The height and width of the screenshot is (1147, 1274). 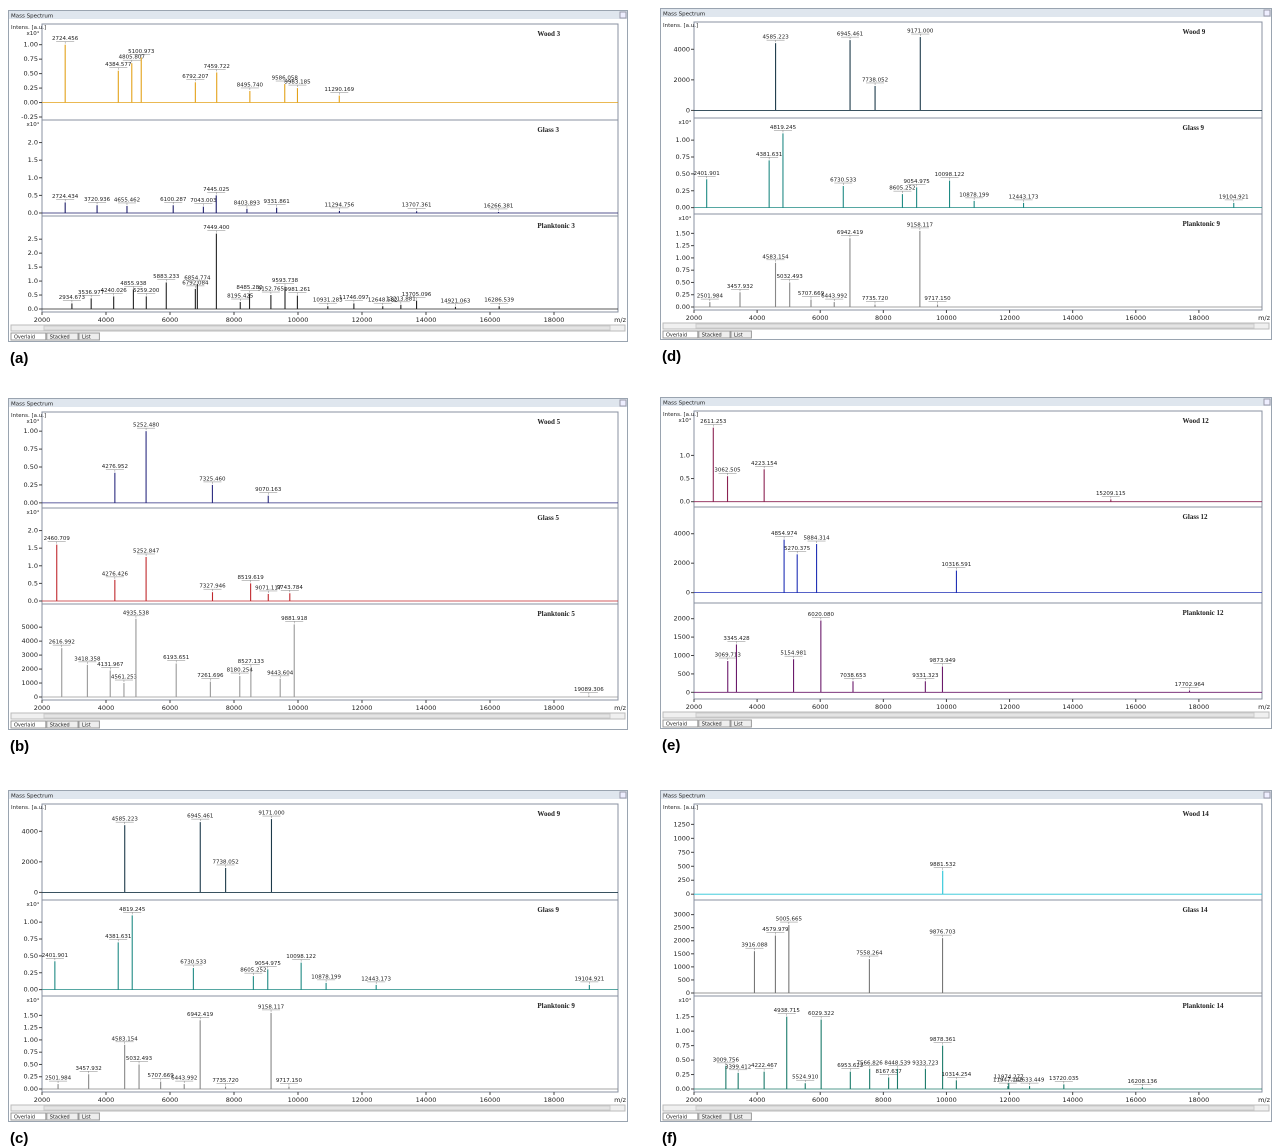 What do you see at coordinates (764, 464) in the screenshot?
I see `peak-label: 4223.154` at bounding box center [764, 464].